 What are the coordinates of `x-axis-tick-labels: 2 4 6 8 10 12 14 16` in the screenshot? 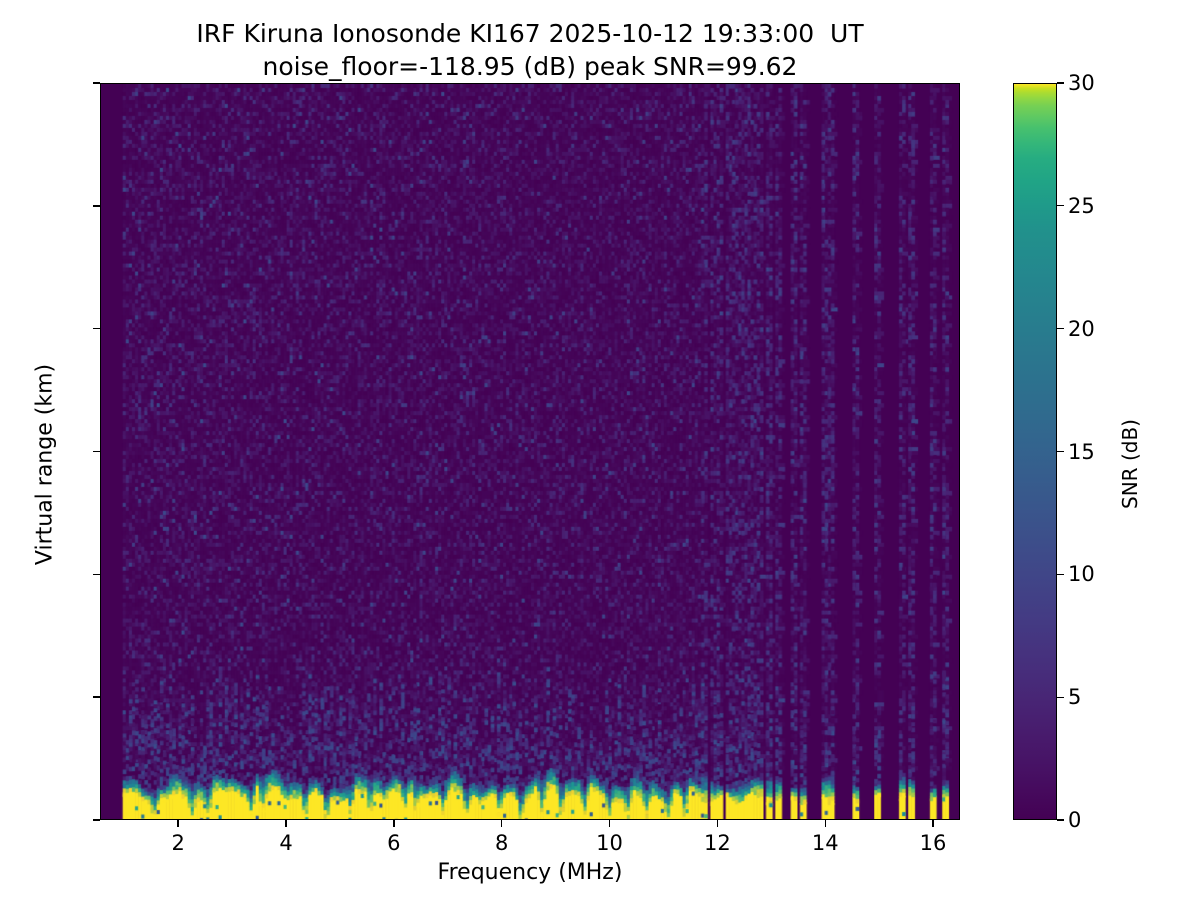 It's located at (600, 846).